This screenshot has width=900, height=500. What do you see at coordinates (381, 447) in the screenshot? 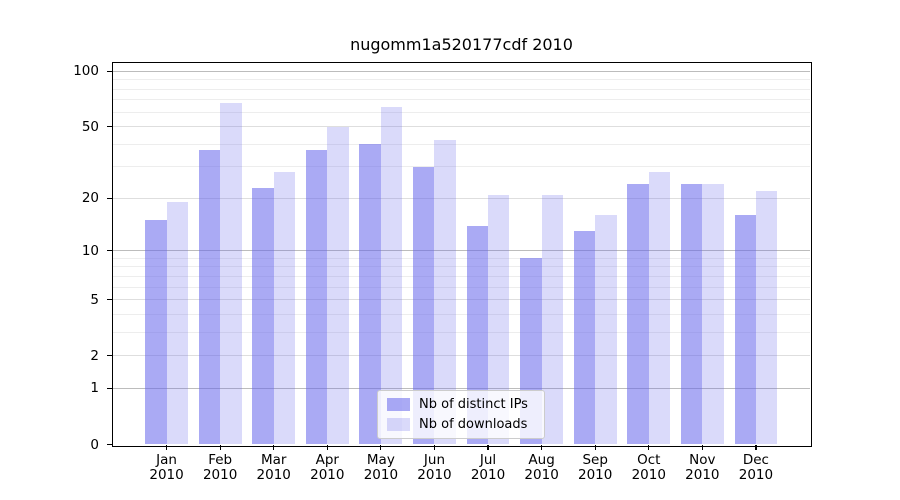
I see `x-tick-may` at bounding box center [381, 447].